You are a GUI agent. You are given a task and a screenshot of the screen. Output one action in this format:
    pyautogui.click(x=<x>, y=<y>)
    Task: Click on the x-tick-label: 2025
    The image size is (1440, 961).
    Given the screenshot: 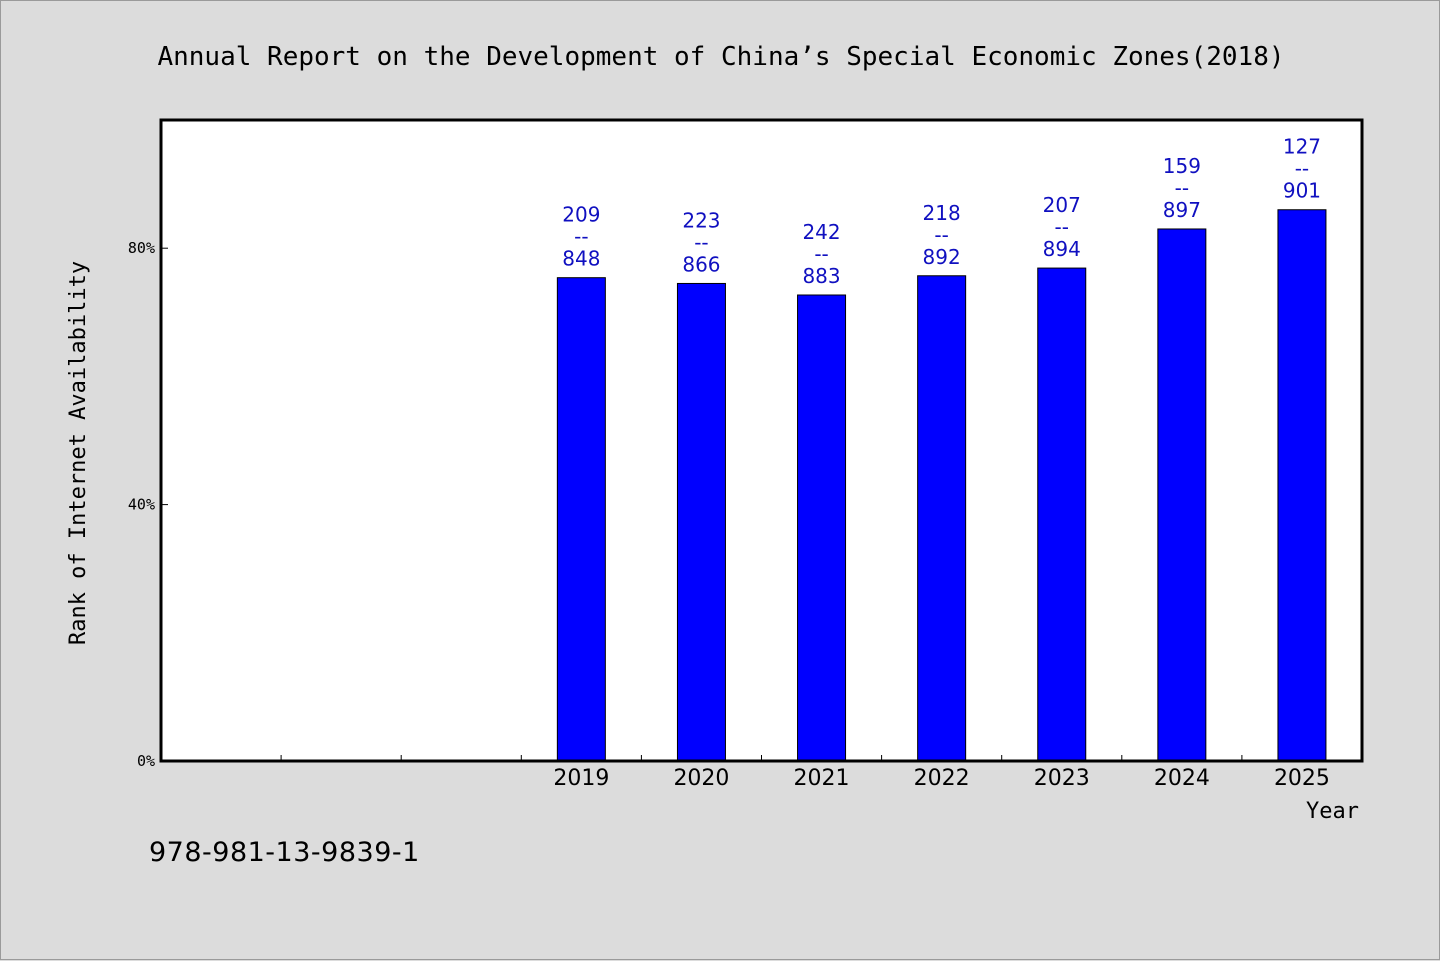 What is the action you would take?
    pyautogui.click(x=1302, y=778)
    